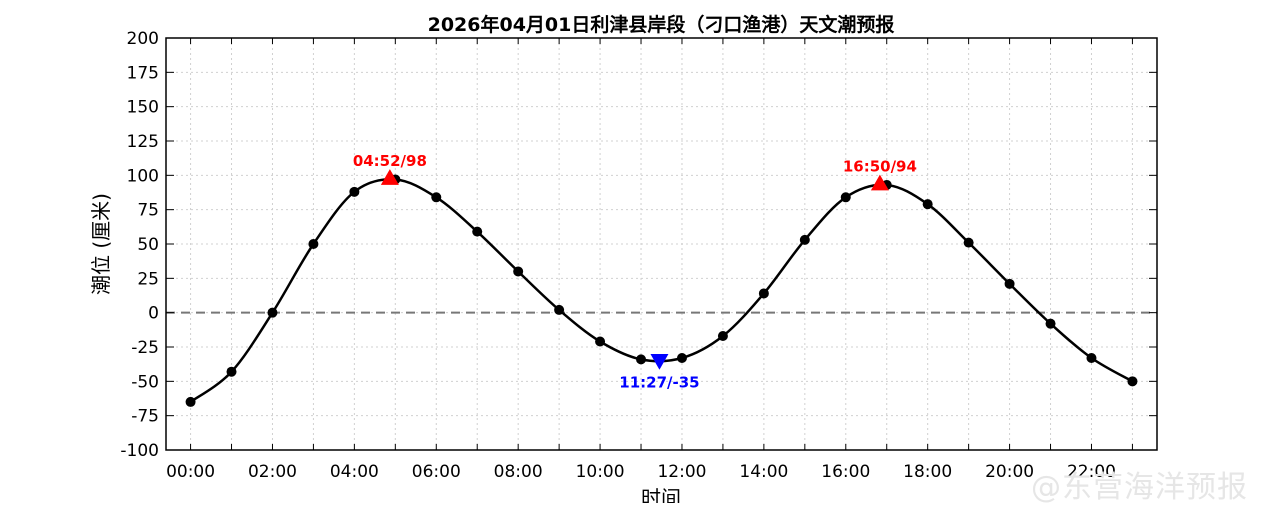 The image size is (1278, 506). Describe the element at coordinates (145, 382) in the screenshot. I see `y-tick-label: -50` at that location.